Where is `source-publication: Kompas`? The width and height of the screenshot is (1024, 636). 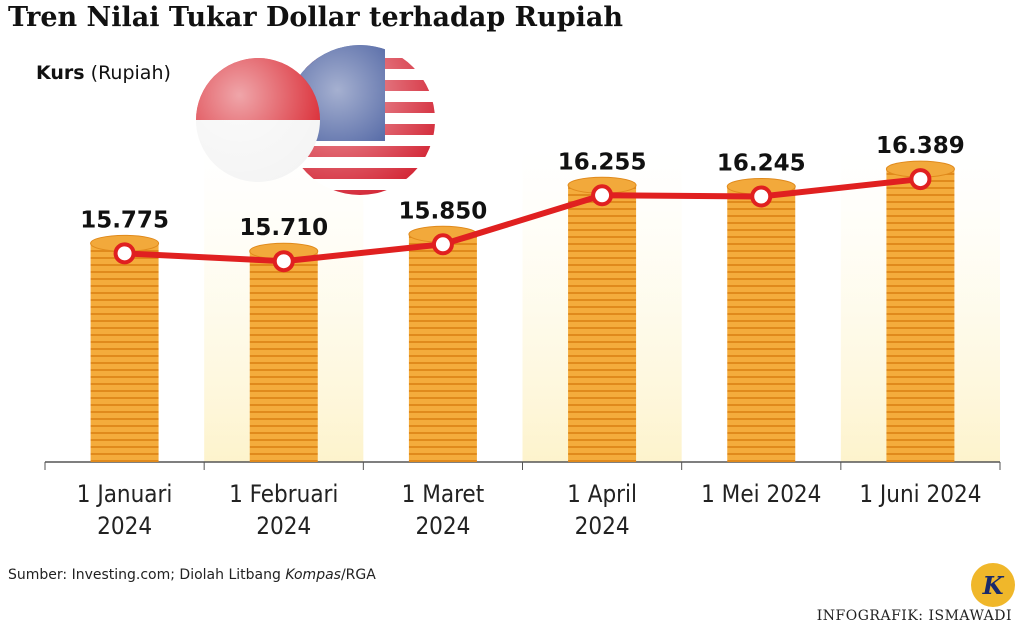
source-publication: Kompas is located at coordinates (313, 575).